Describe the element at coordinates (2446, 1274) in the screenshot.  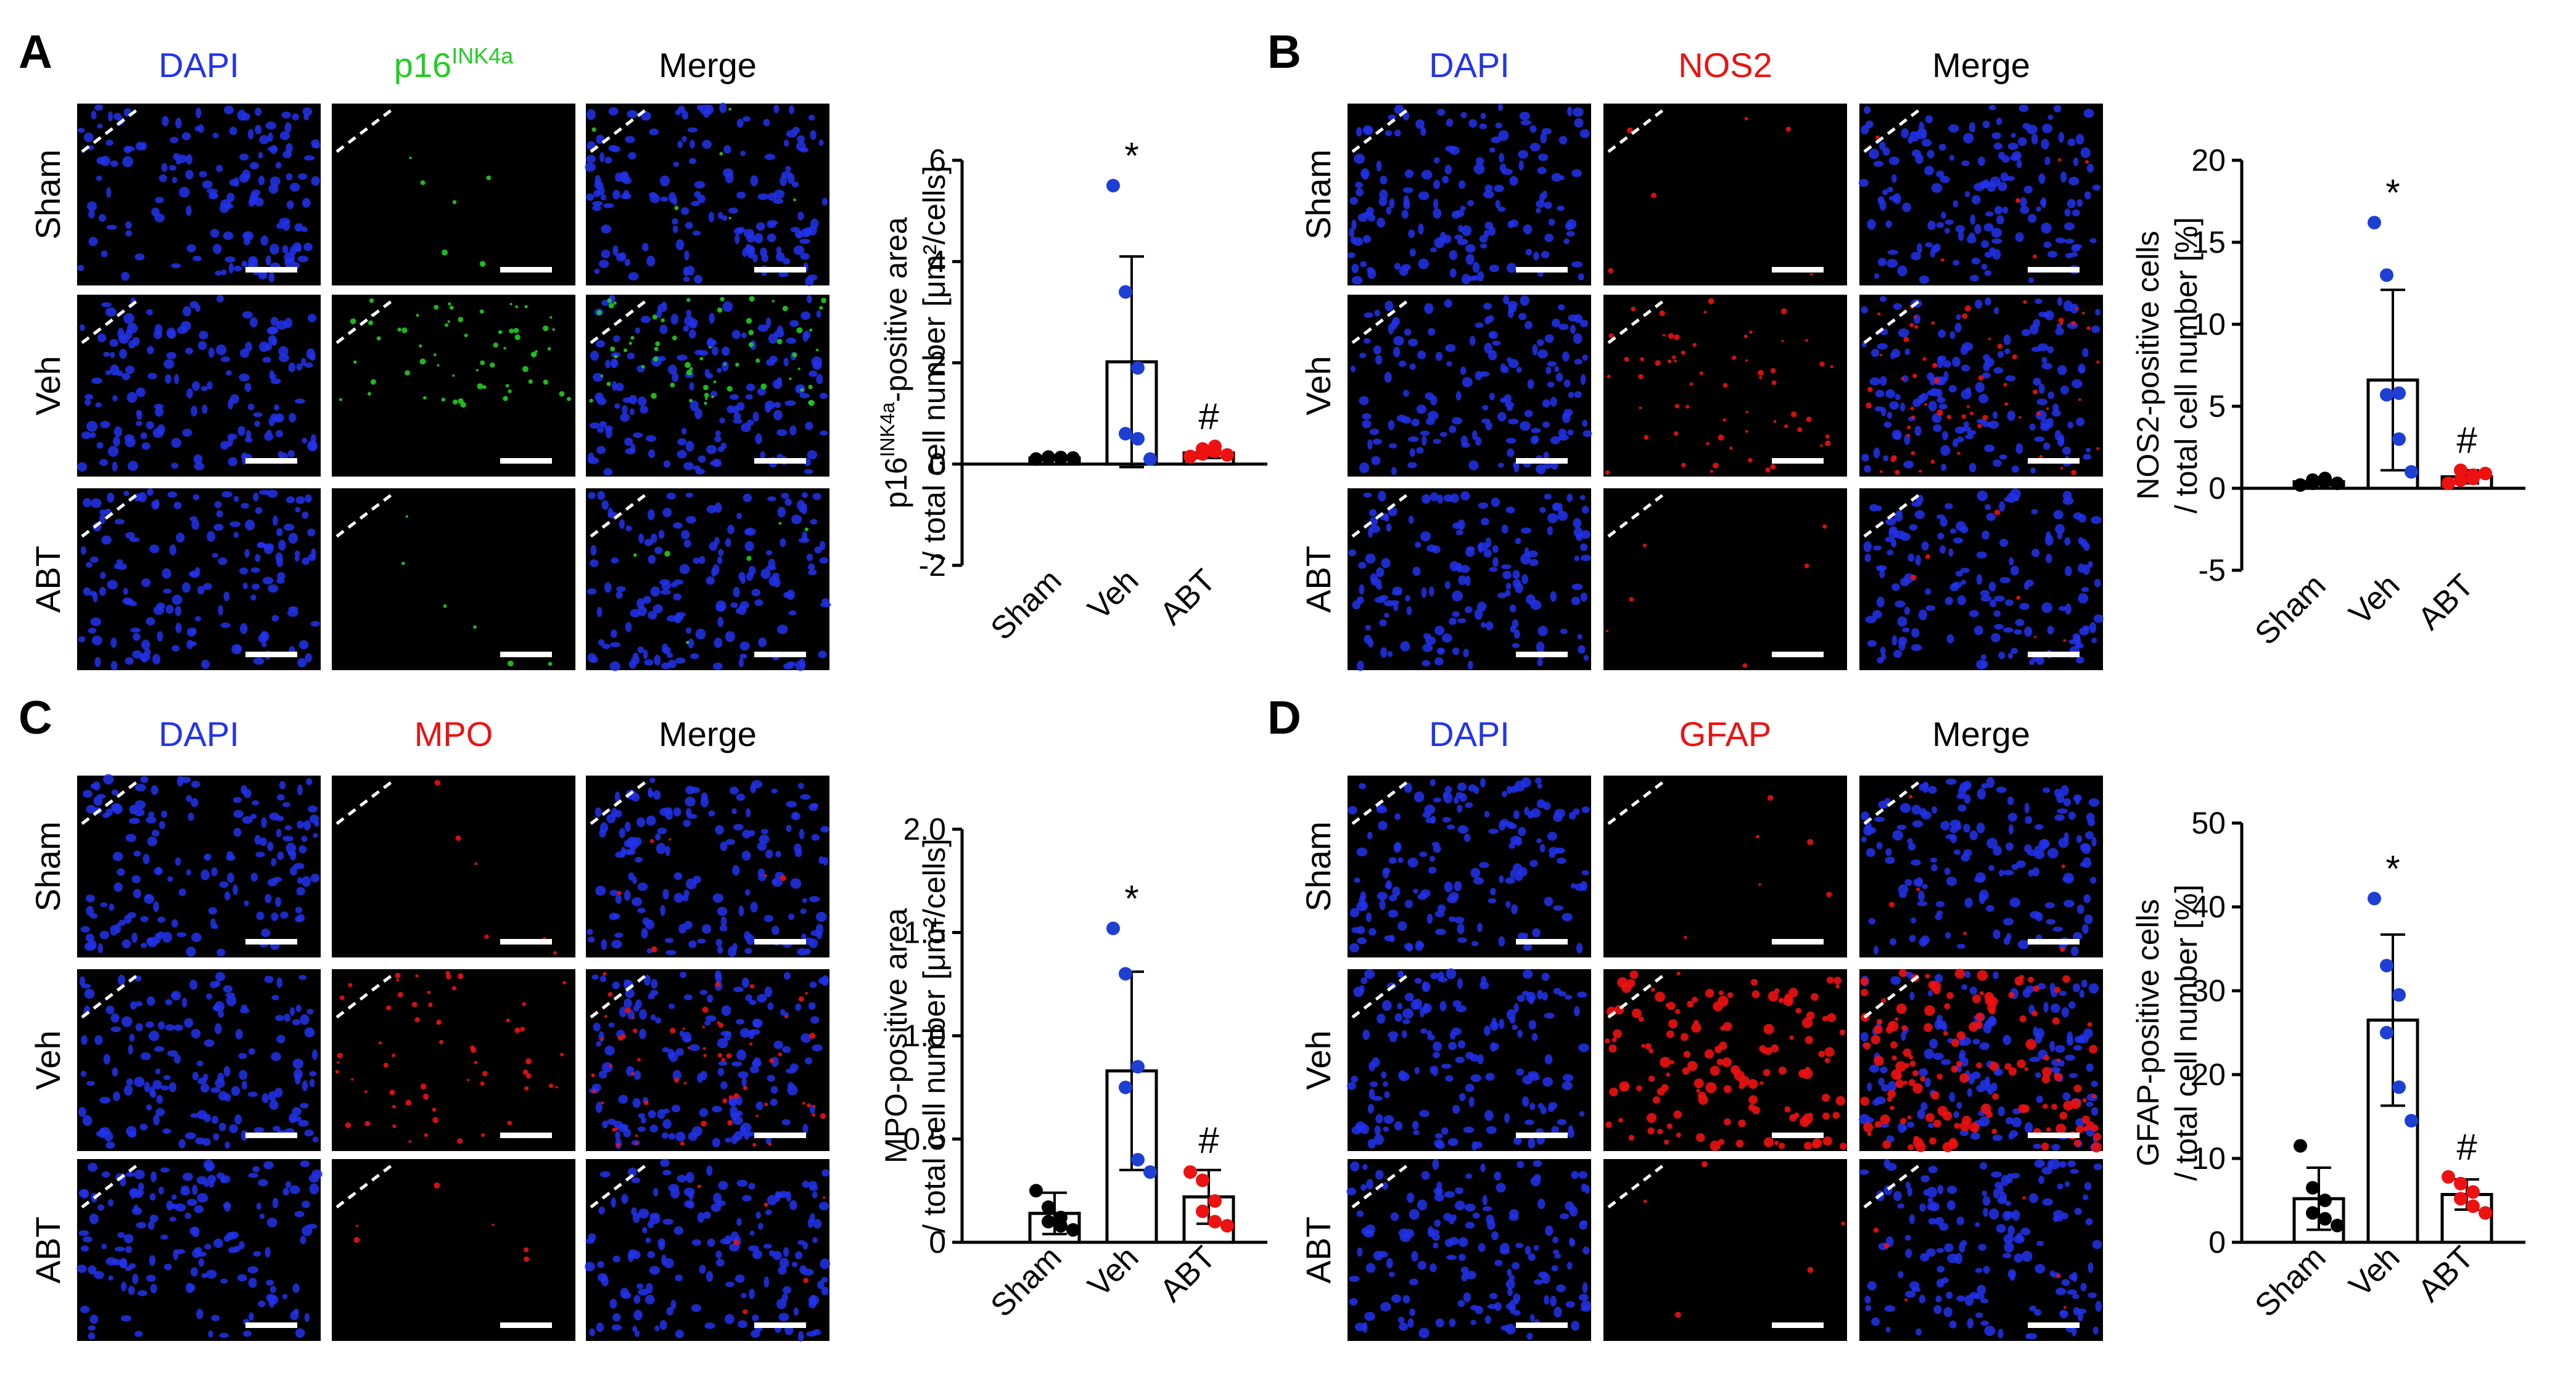
I see `x-category-label: ABT` at that location.